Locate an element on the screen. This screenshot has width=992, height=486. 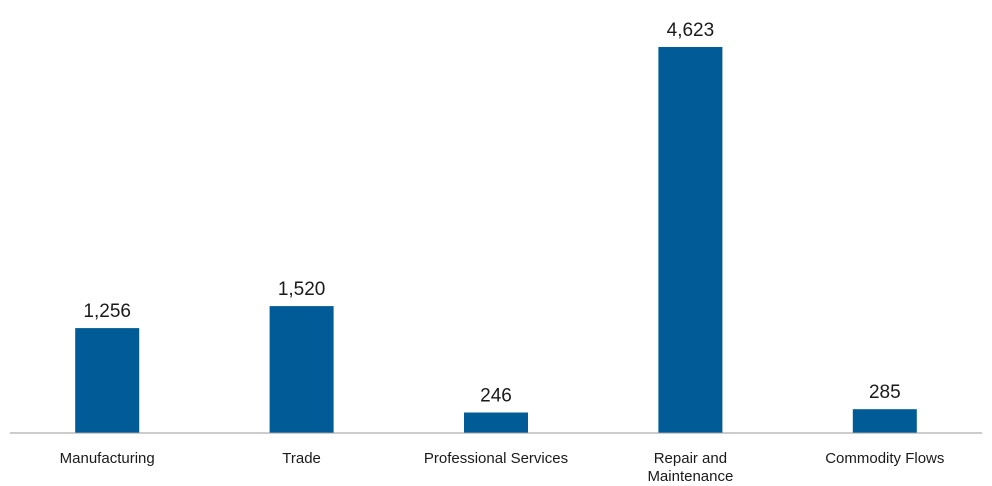
bar-value-label: 4,623 is located at coordinates (691, 30).